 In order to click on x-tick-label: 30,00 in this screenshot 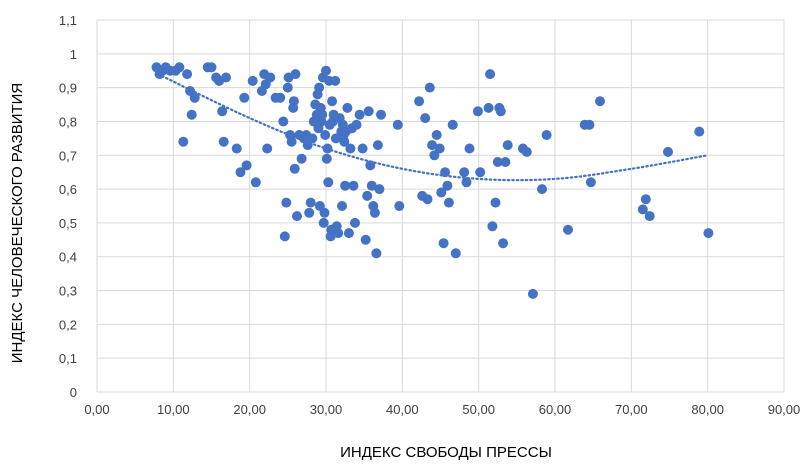, I will do `click(326, 409)`.